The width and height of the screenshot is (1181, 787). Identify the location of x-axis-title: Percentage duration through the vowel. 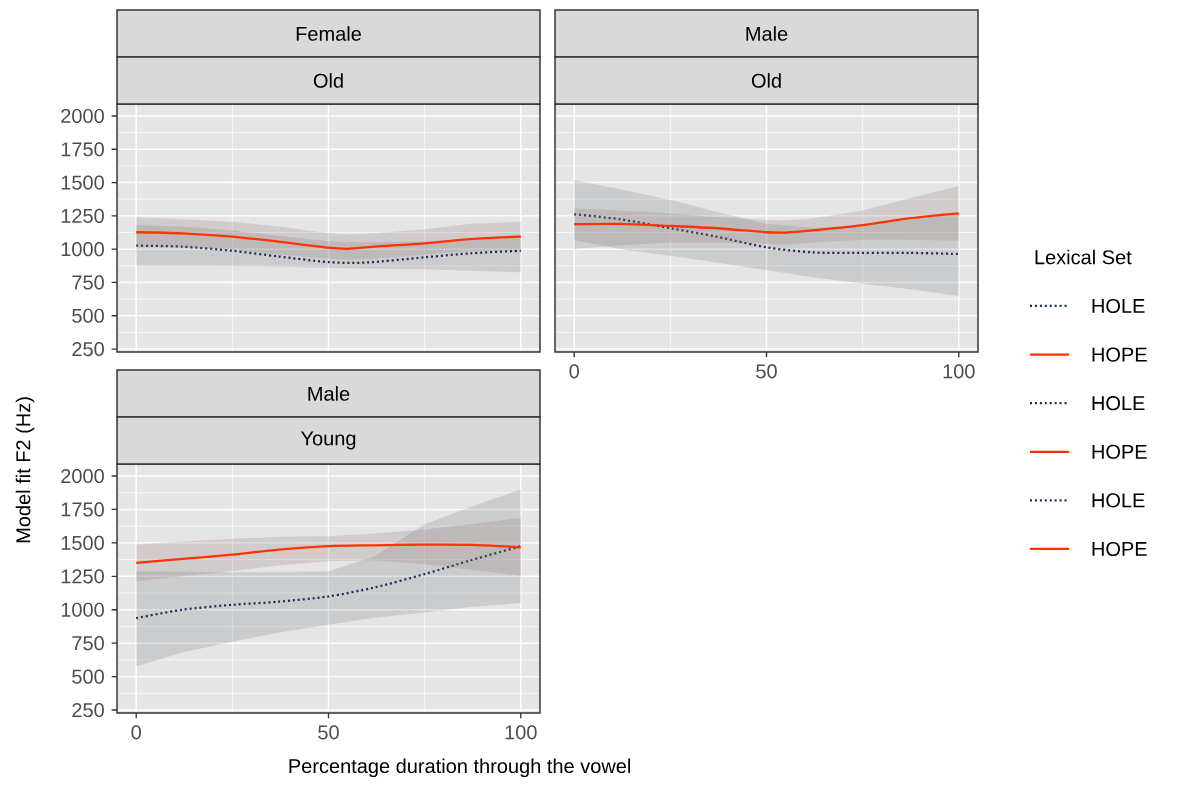
(459, 768).